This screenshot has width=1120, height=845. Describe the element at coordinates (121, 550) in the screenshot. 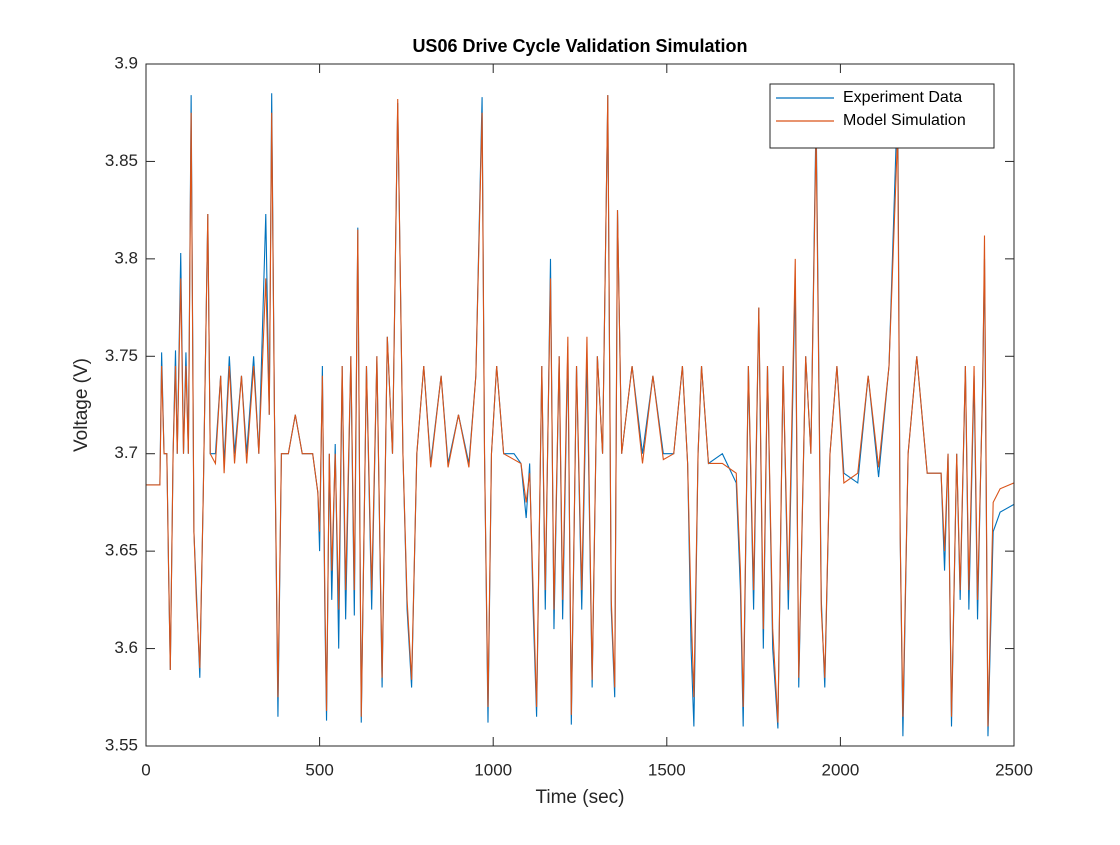

I see `y-tick-label: 3.65` at that location.